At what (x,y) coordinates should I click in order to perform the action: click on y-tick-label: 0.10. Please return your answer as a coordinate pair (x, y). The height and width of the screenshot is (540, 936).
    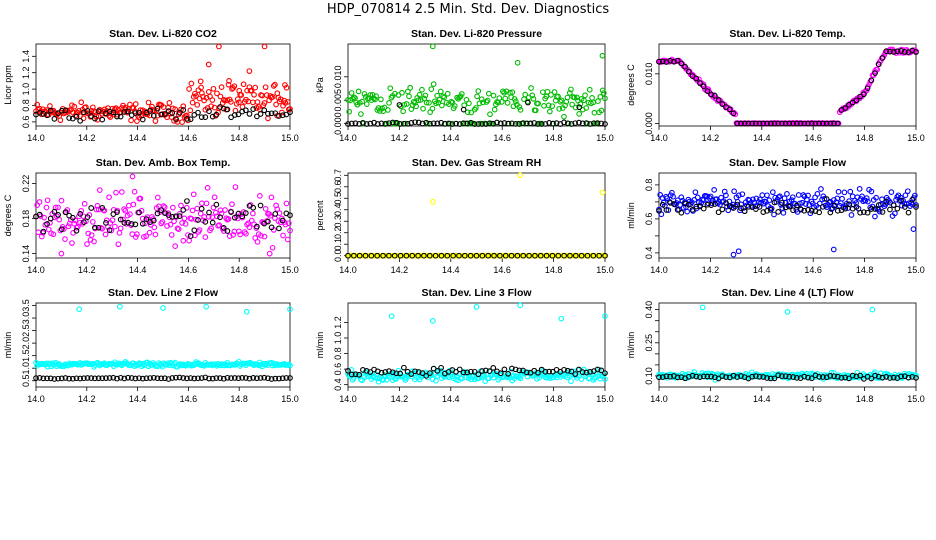
    Looking at the image, I should click on (649, 376).